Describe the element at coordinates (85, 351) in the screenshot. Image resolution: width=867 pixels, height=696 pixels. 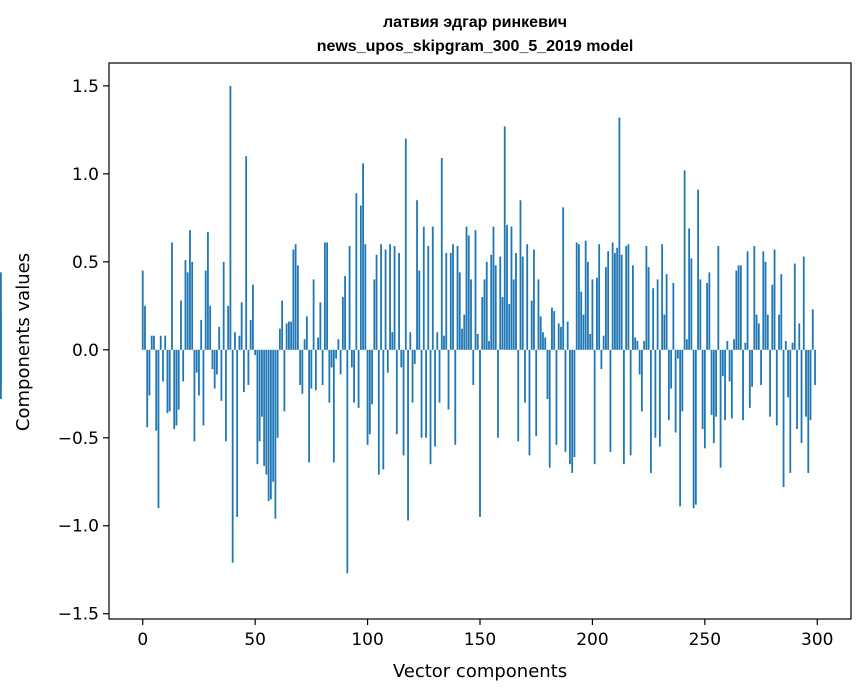
I see `y-tick-label: 0.0` at that location.